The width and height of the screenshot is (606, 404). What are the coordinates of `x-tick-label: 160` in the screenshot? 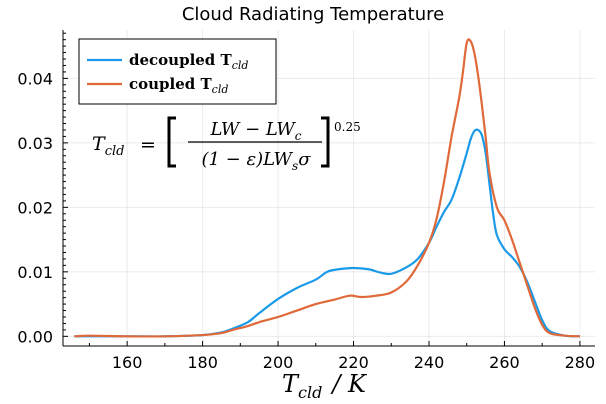 It's located at (127, 362).